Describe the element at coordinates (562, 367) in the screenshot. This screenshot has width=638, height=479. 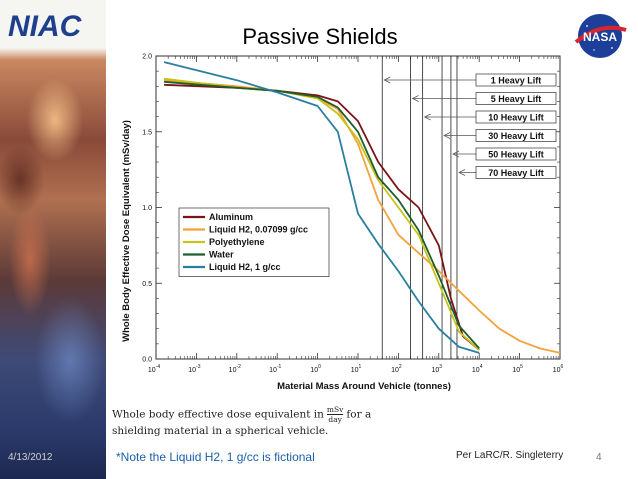
I see `x-tick-exponent: 6` at that location.